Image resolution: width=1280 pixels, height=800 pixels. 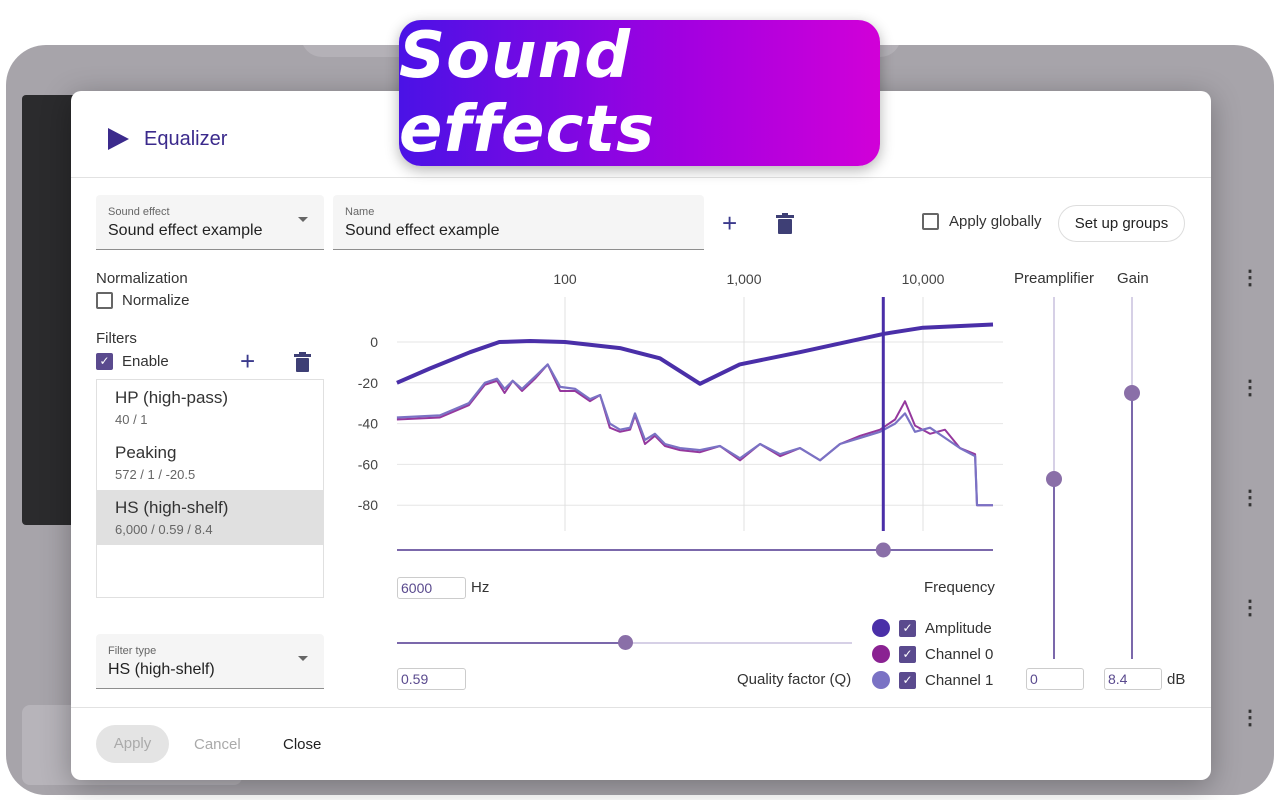 What do you see at coordinates (959, 680) in the screenshot?
I see `legend-label: Channel 1` at bounding box center [959, 680].